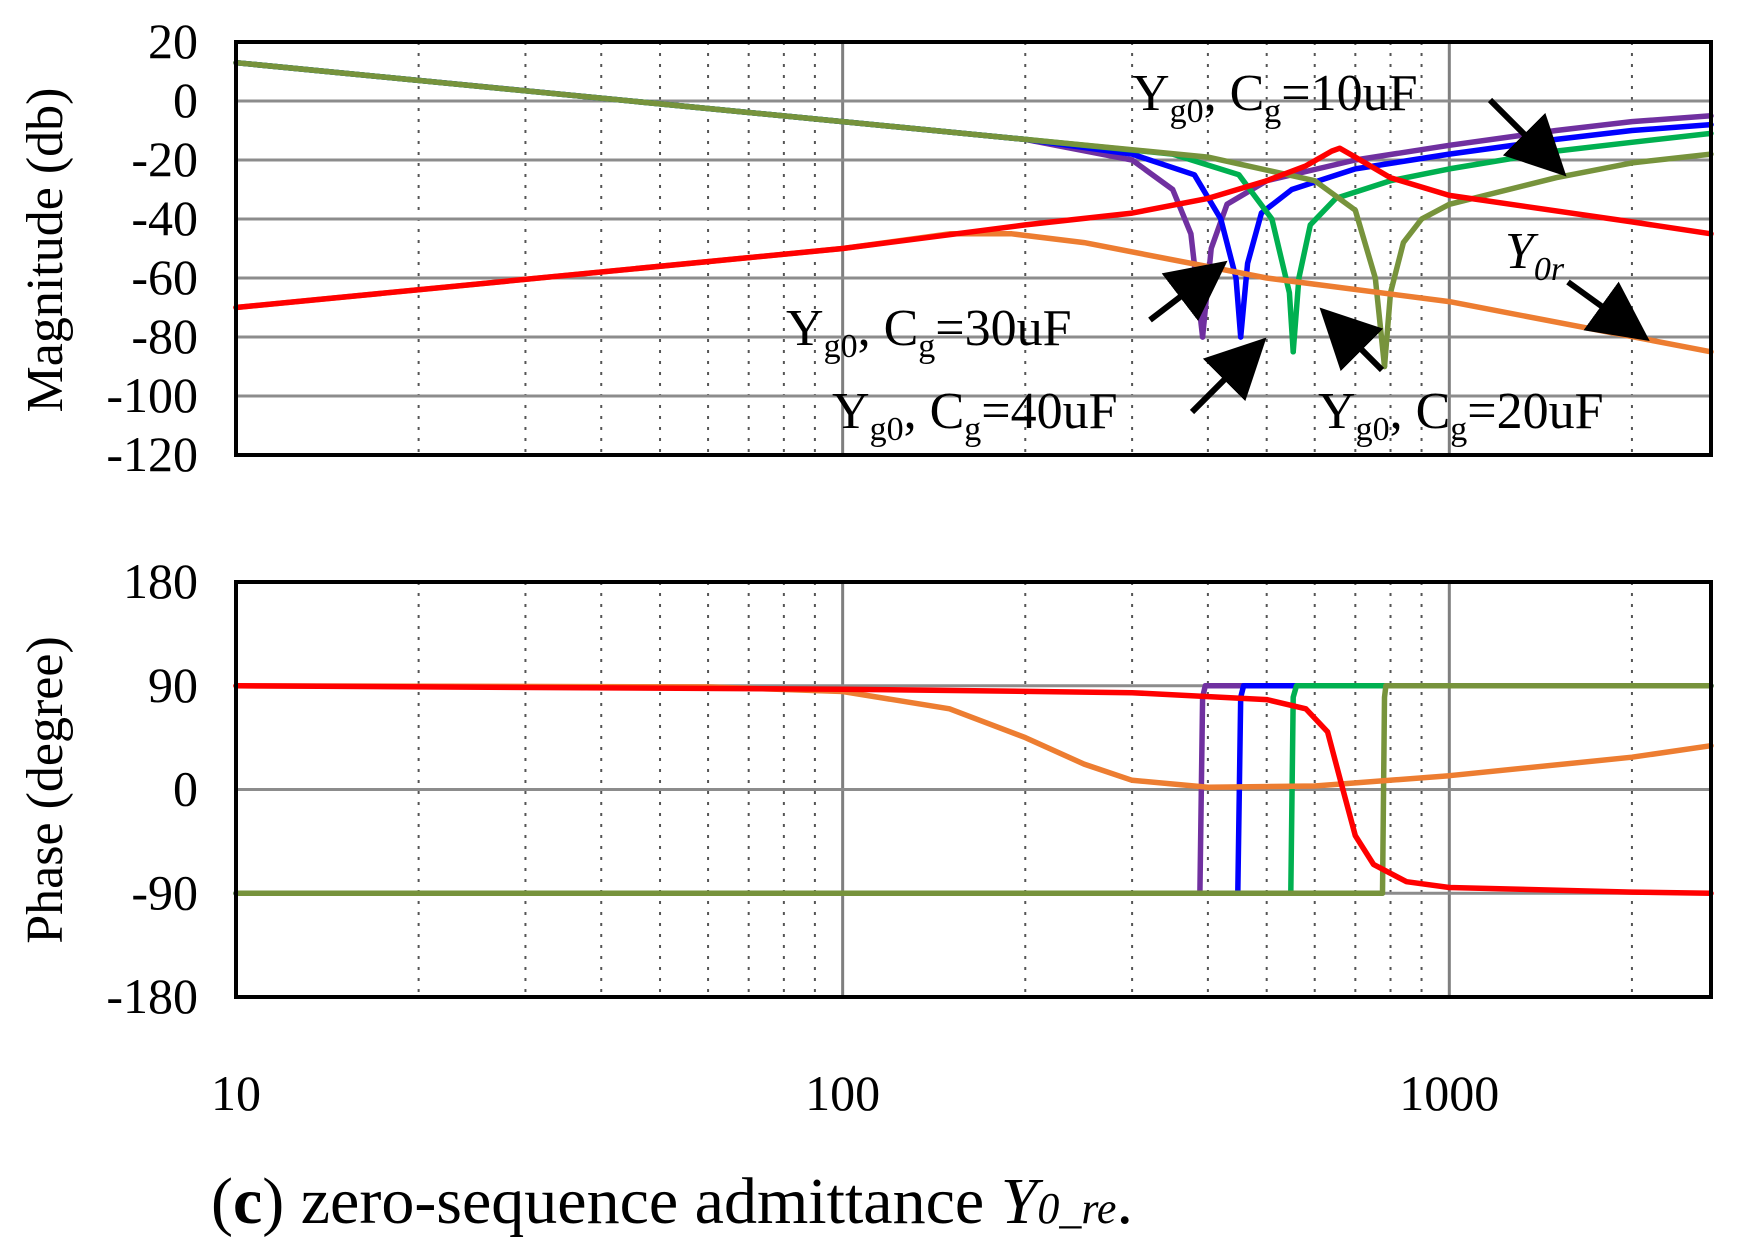 The width and height of the screenshot is (1741, 1259). Describe the element at coordinates (1527, 137) in the screenshot. I see `annotation-arrow-cg-10uf` at that location.